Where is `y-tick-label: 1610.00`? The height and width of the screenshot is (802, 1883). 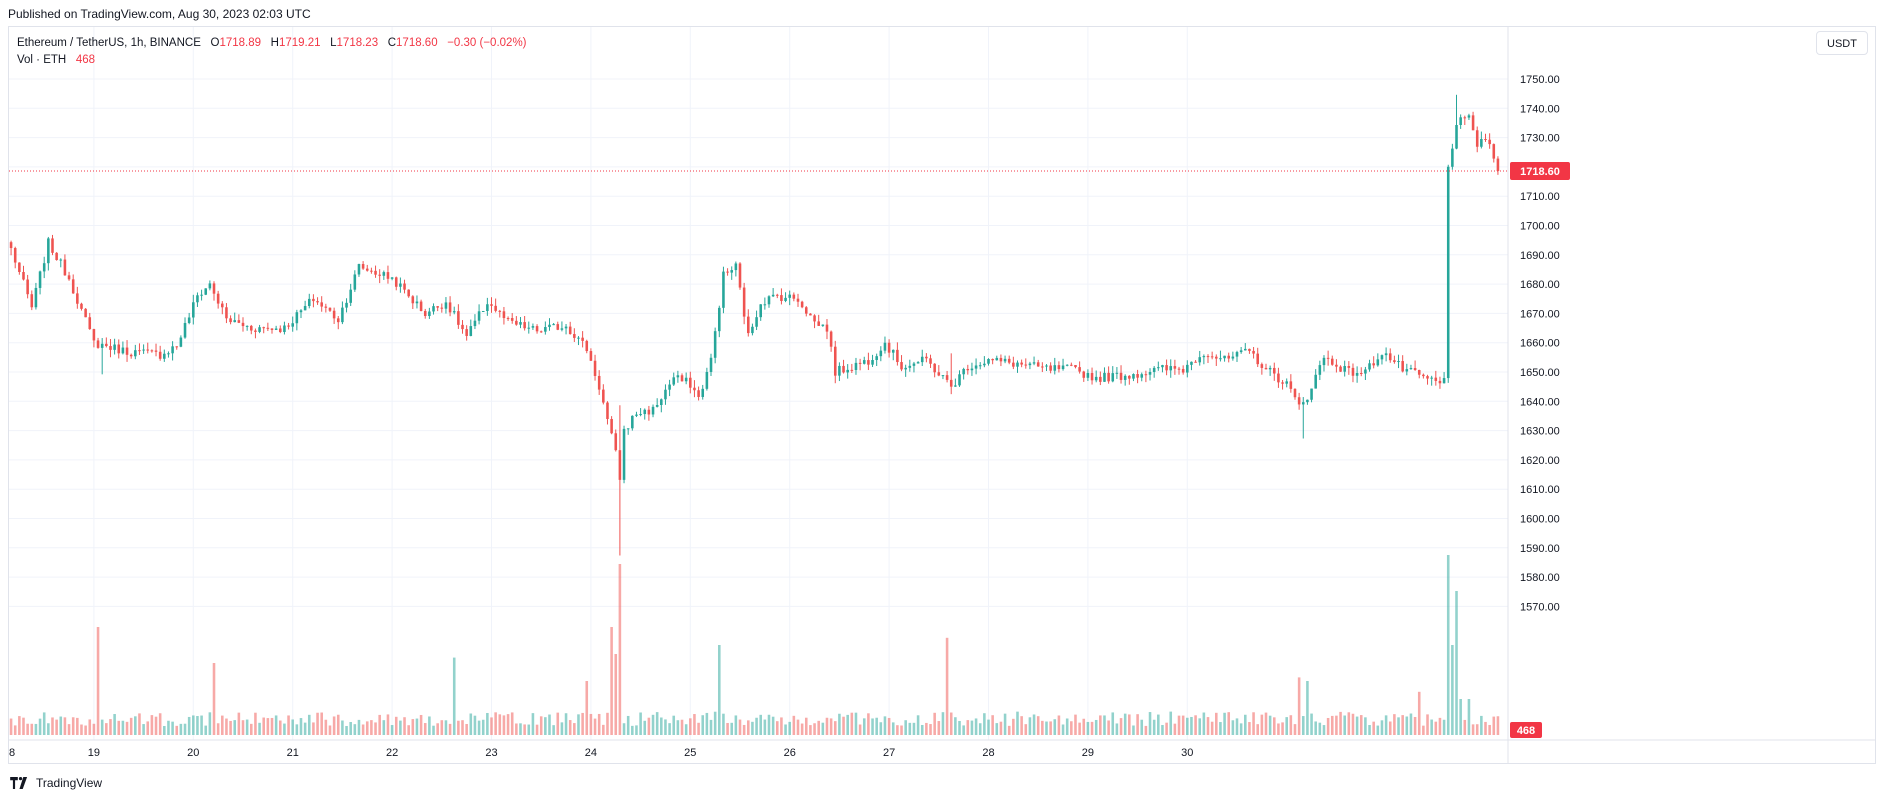 y-tick-label: 1610.00 is located at coordinates (1540, 490).